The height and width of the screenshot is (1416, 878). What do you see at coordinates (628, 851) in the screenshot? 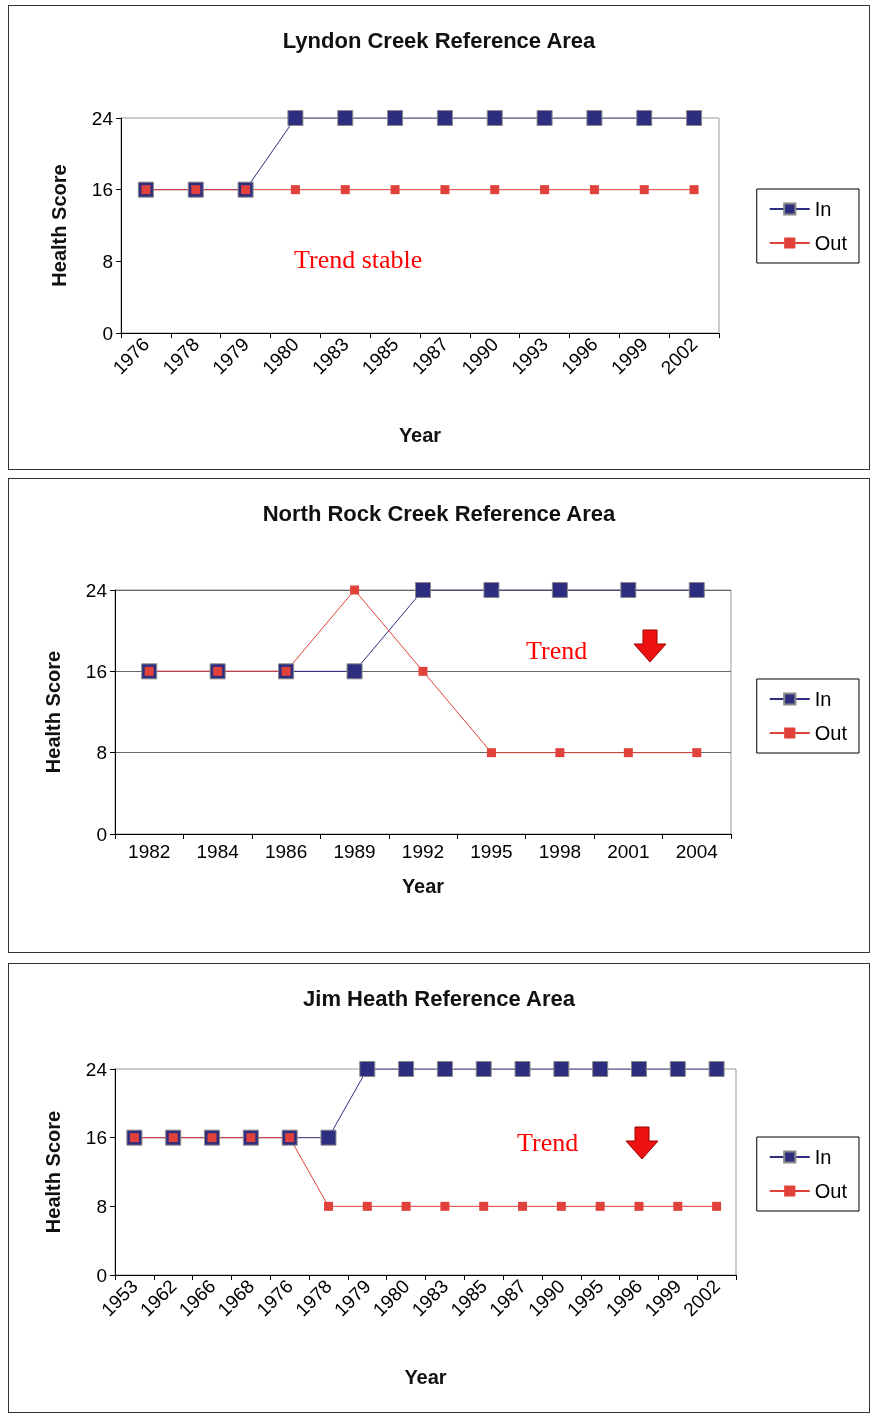
I see `x-tick-label: 2001` at bounding box center [628, 851].